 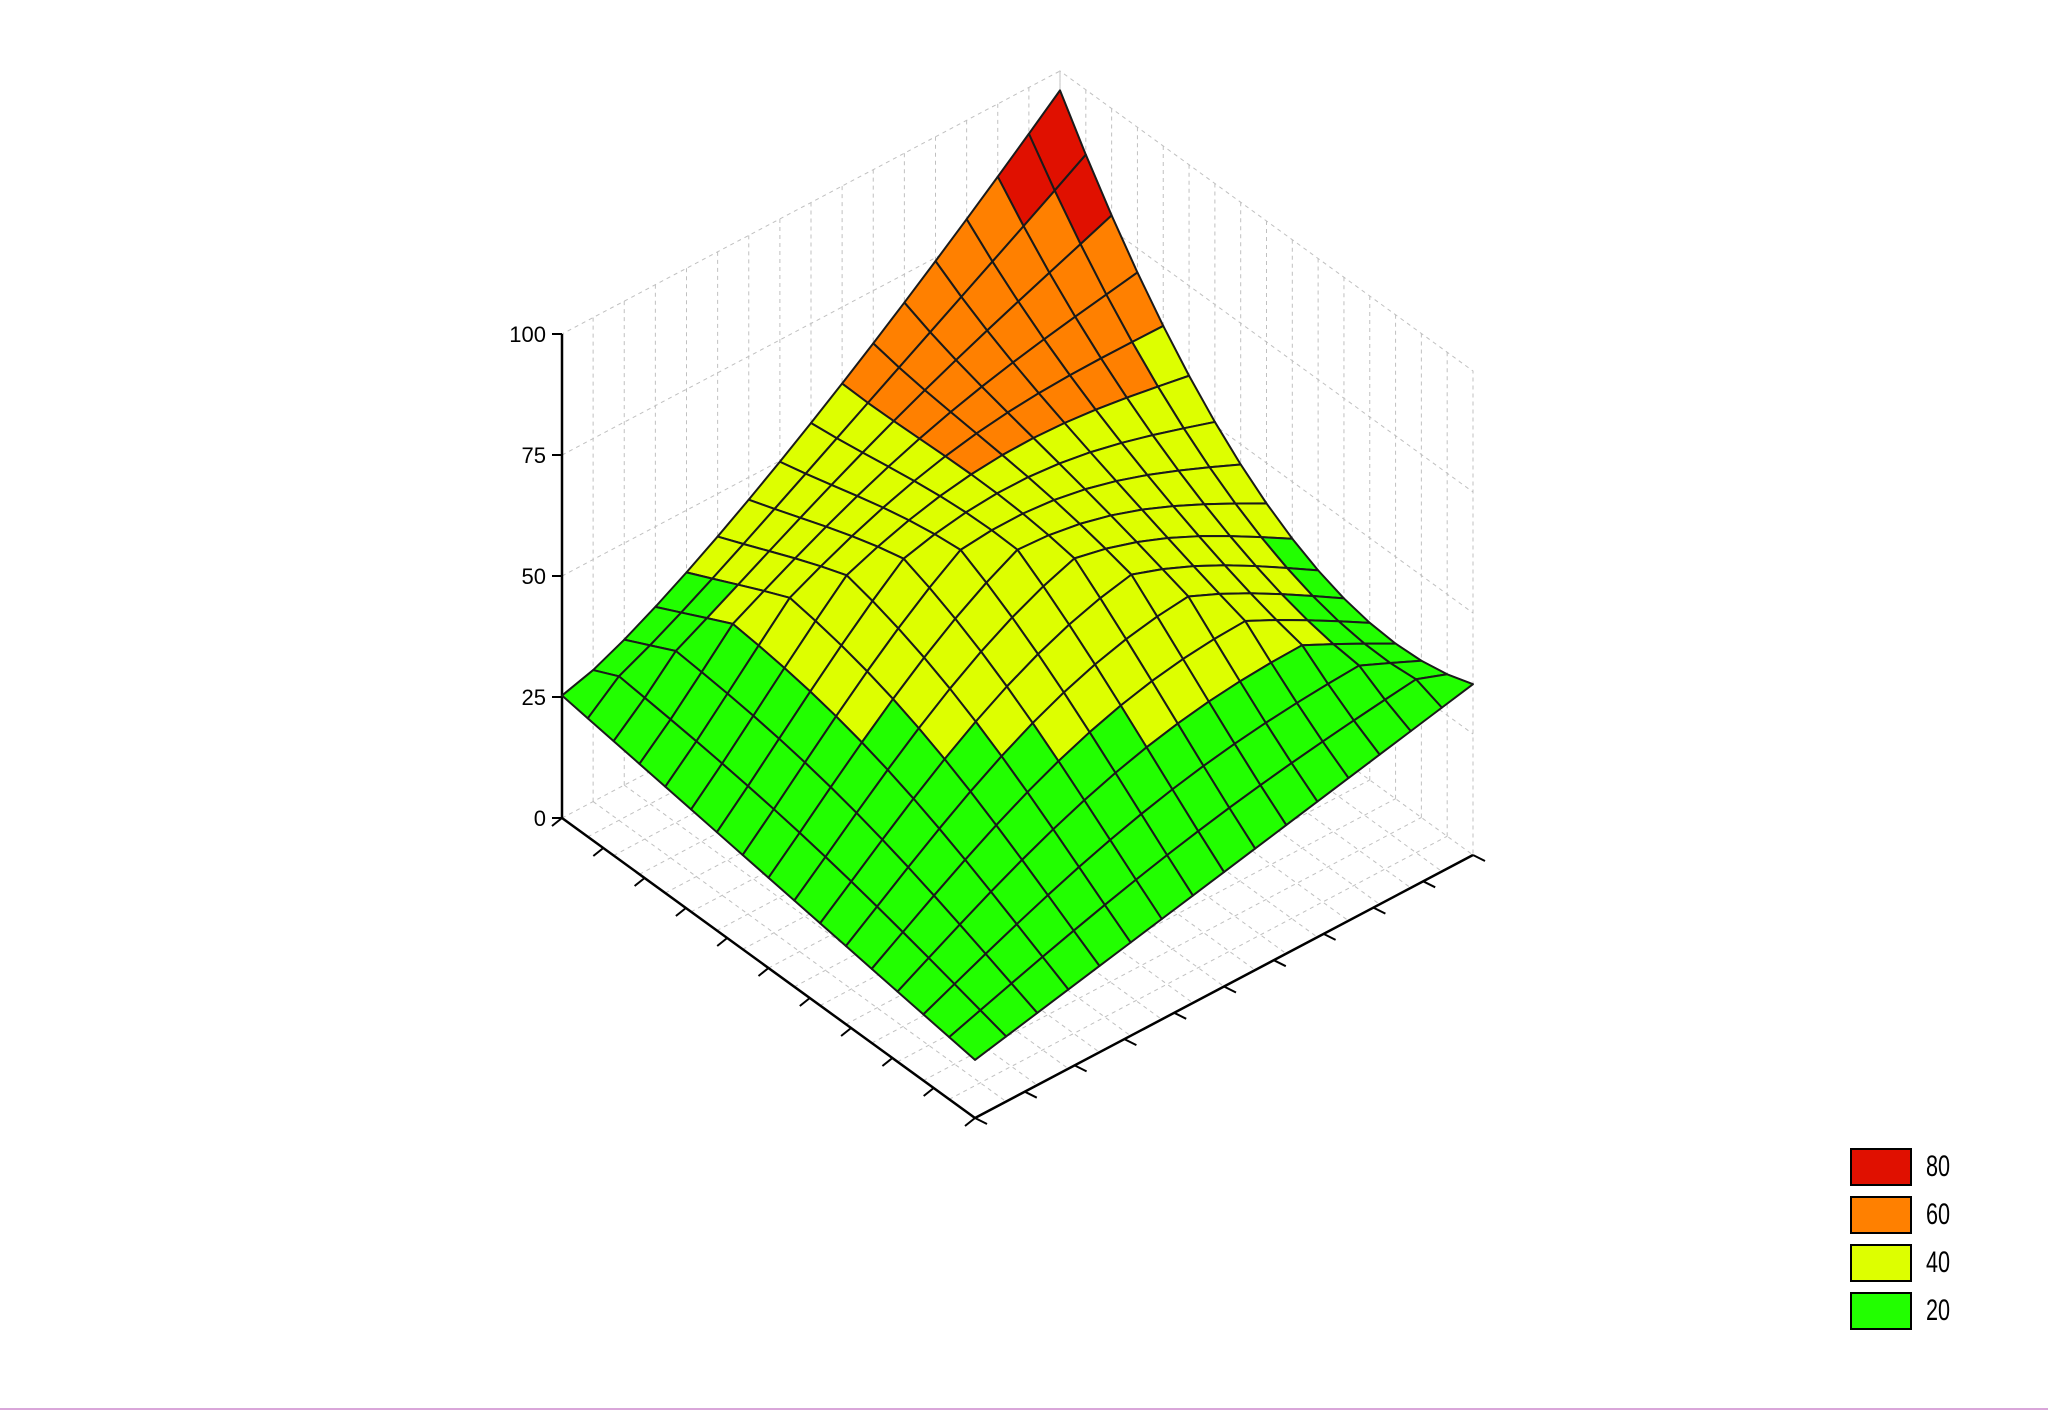 What do you see at coordinates (1938, 1166) in the screenshot?
I see `legend-label: 80` at bounding box center [1938, 1166].